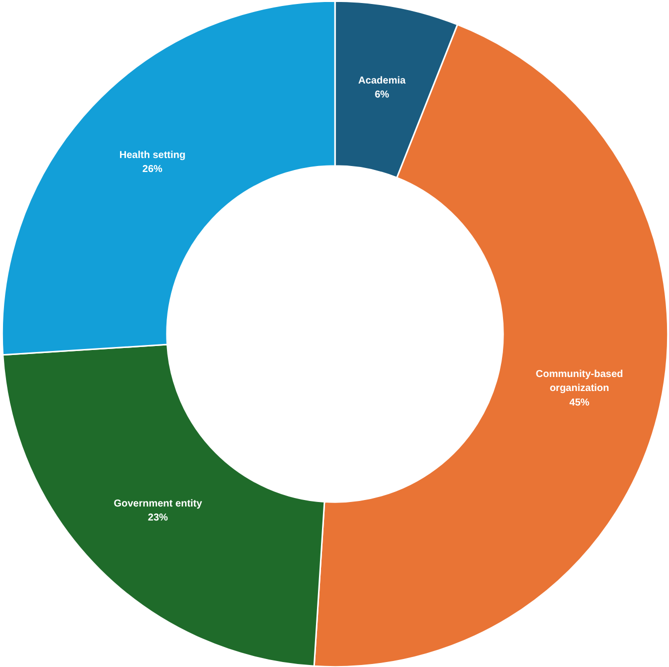 The width and height of the screenshot is (669, 667). What do you see at coordinates (580, 381) in the screenshot?
I see `slice-label: Community-based organization` at bounding box center [580, 381].